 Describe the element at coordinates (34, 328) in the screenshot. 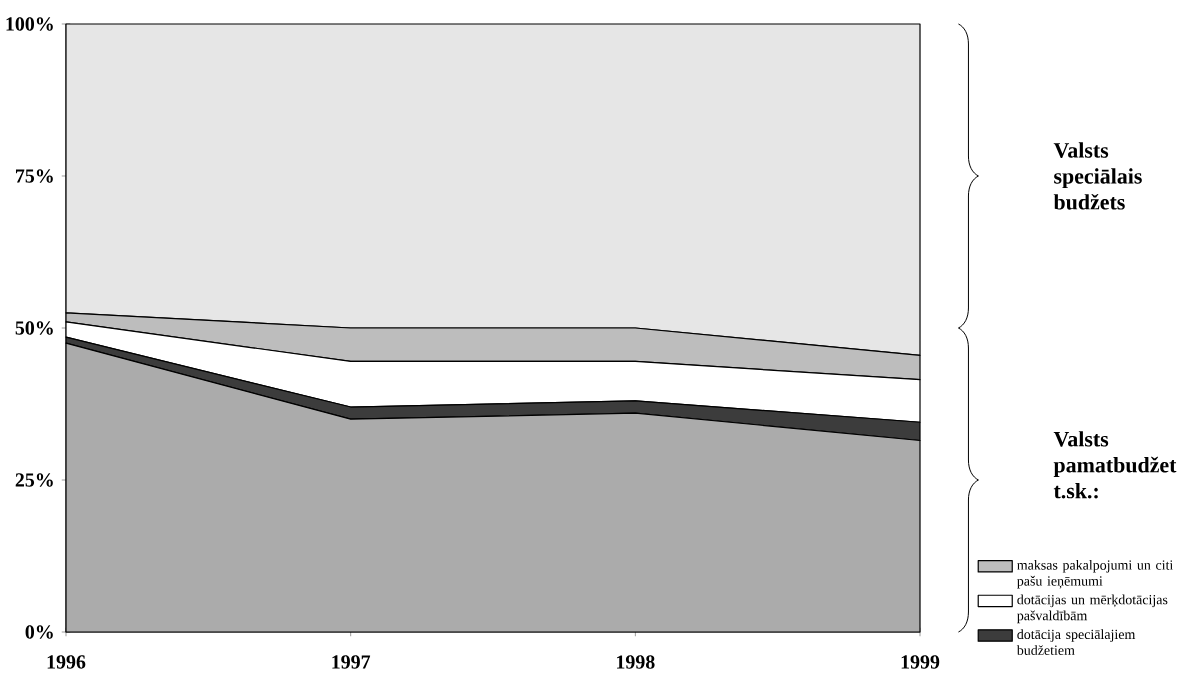

I see `y-tick-label: 50%` at that location.